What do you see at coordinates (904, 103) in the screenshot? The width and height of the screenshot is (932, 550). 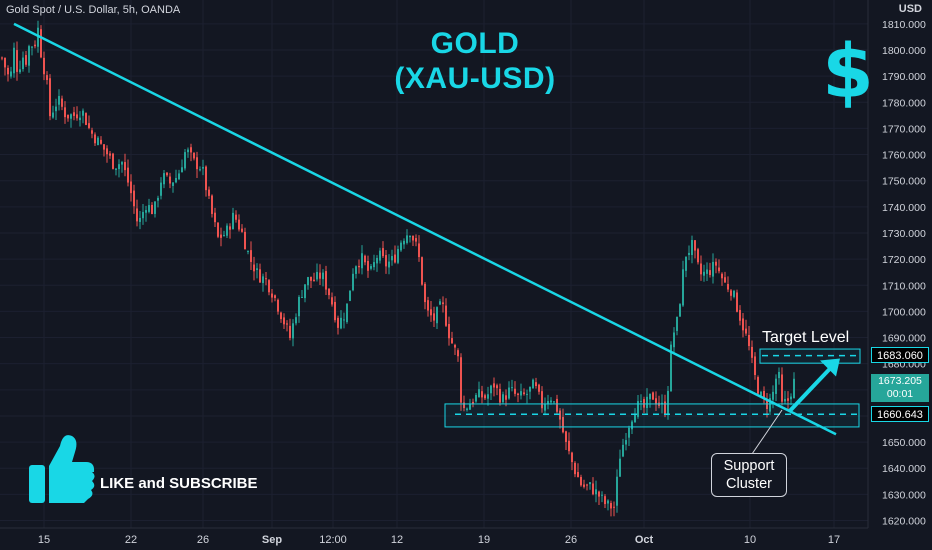 I see `y-tick-label: 1780.000` at bounding box center [904, 103].